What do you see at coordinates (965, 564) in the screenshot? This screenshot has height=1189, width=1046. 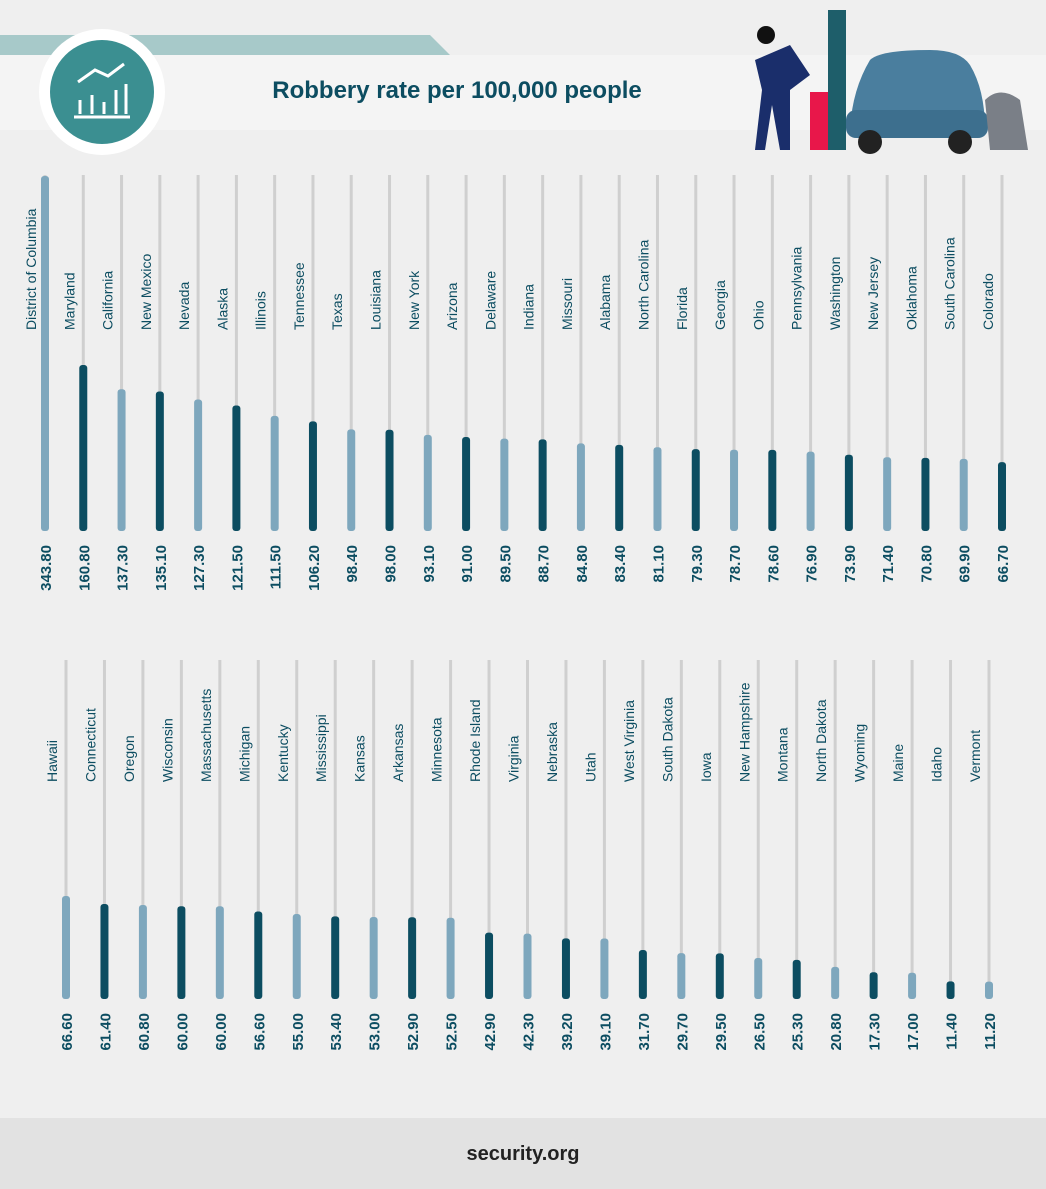 I see `value-label: 69.90` at bounding box center [965, 564].